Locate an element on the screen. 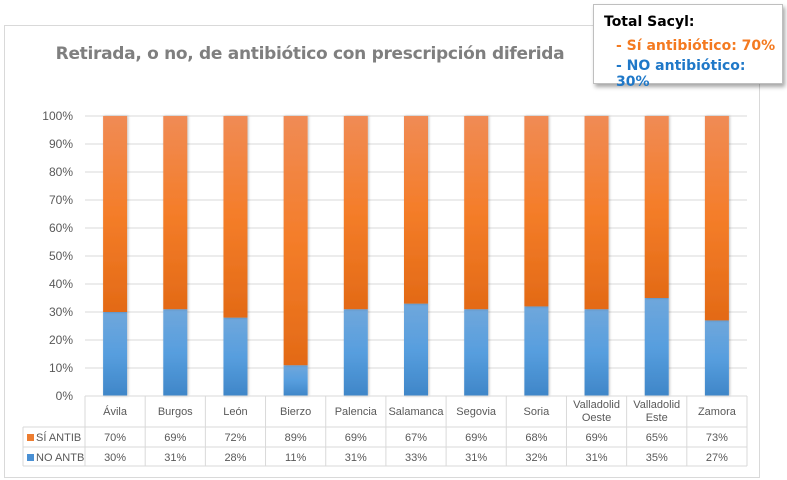  callout-no-antibiotico: - NO antibiótico: 30% is located at coordinates (681, 74).